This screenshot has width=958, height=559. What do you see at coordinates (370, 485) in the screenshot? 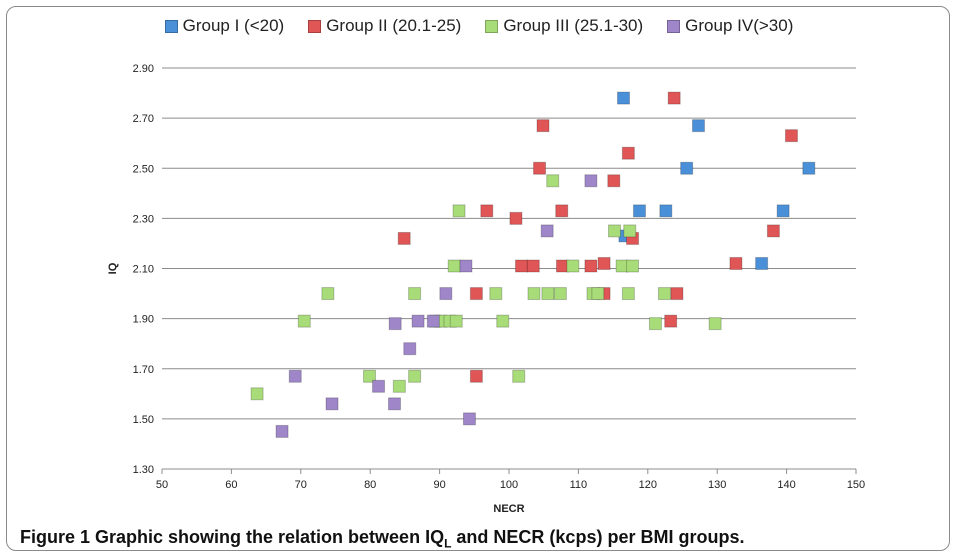
I see `x-tick-label: 80` at bounding box center [370, 485].